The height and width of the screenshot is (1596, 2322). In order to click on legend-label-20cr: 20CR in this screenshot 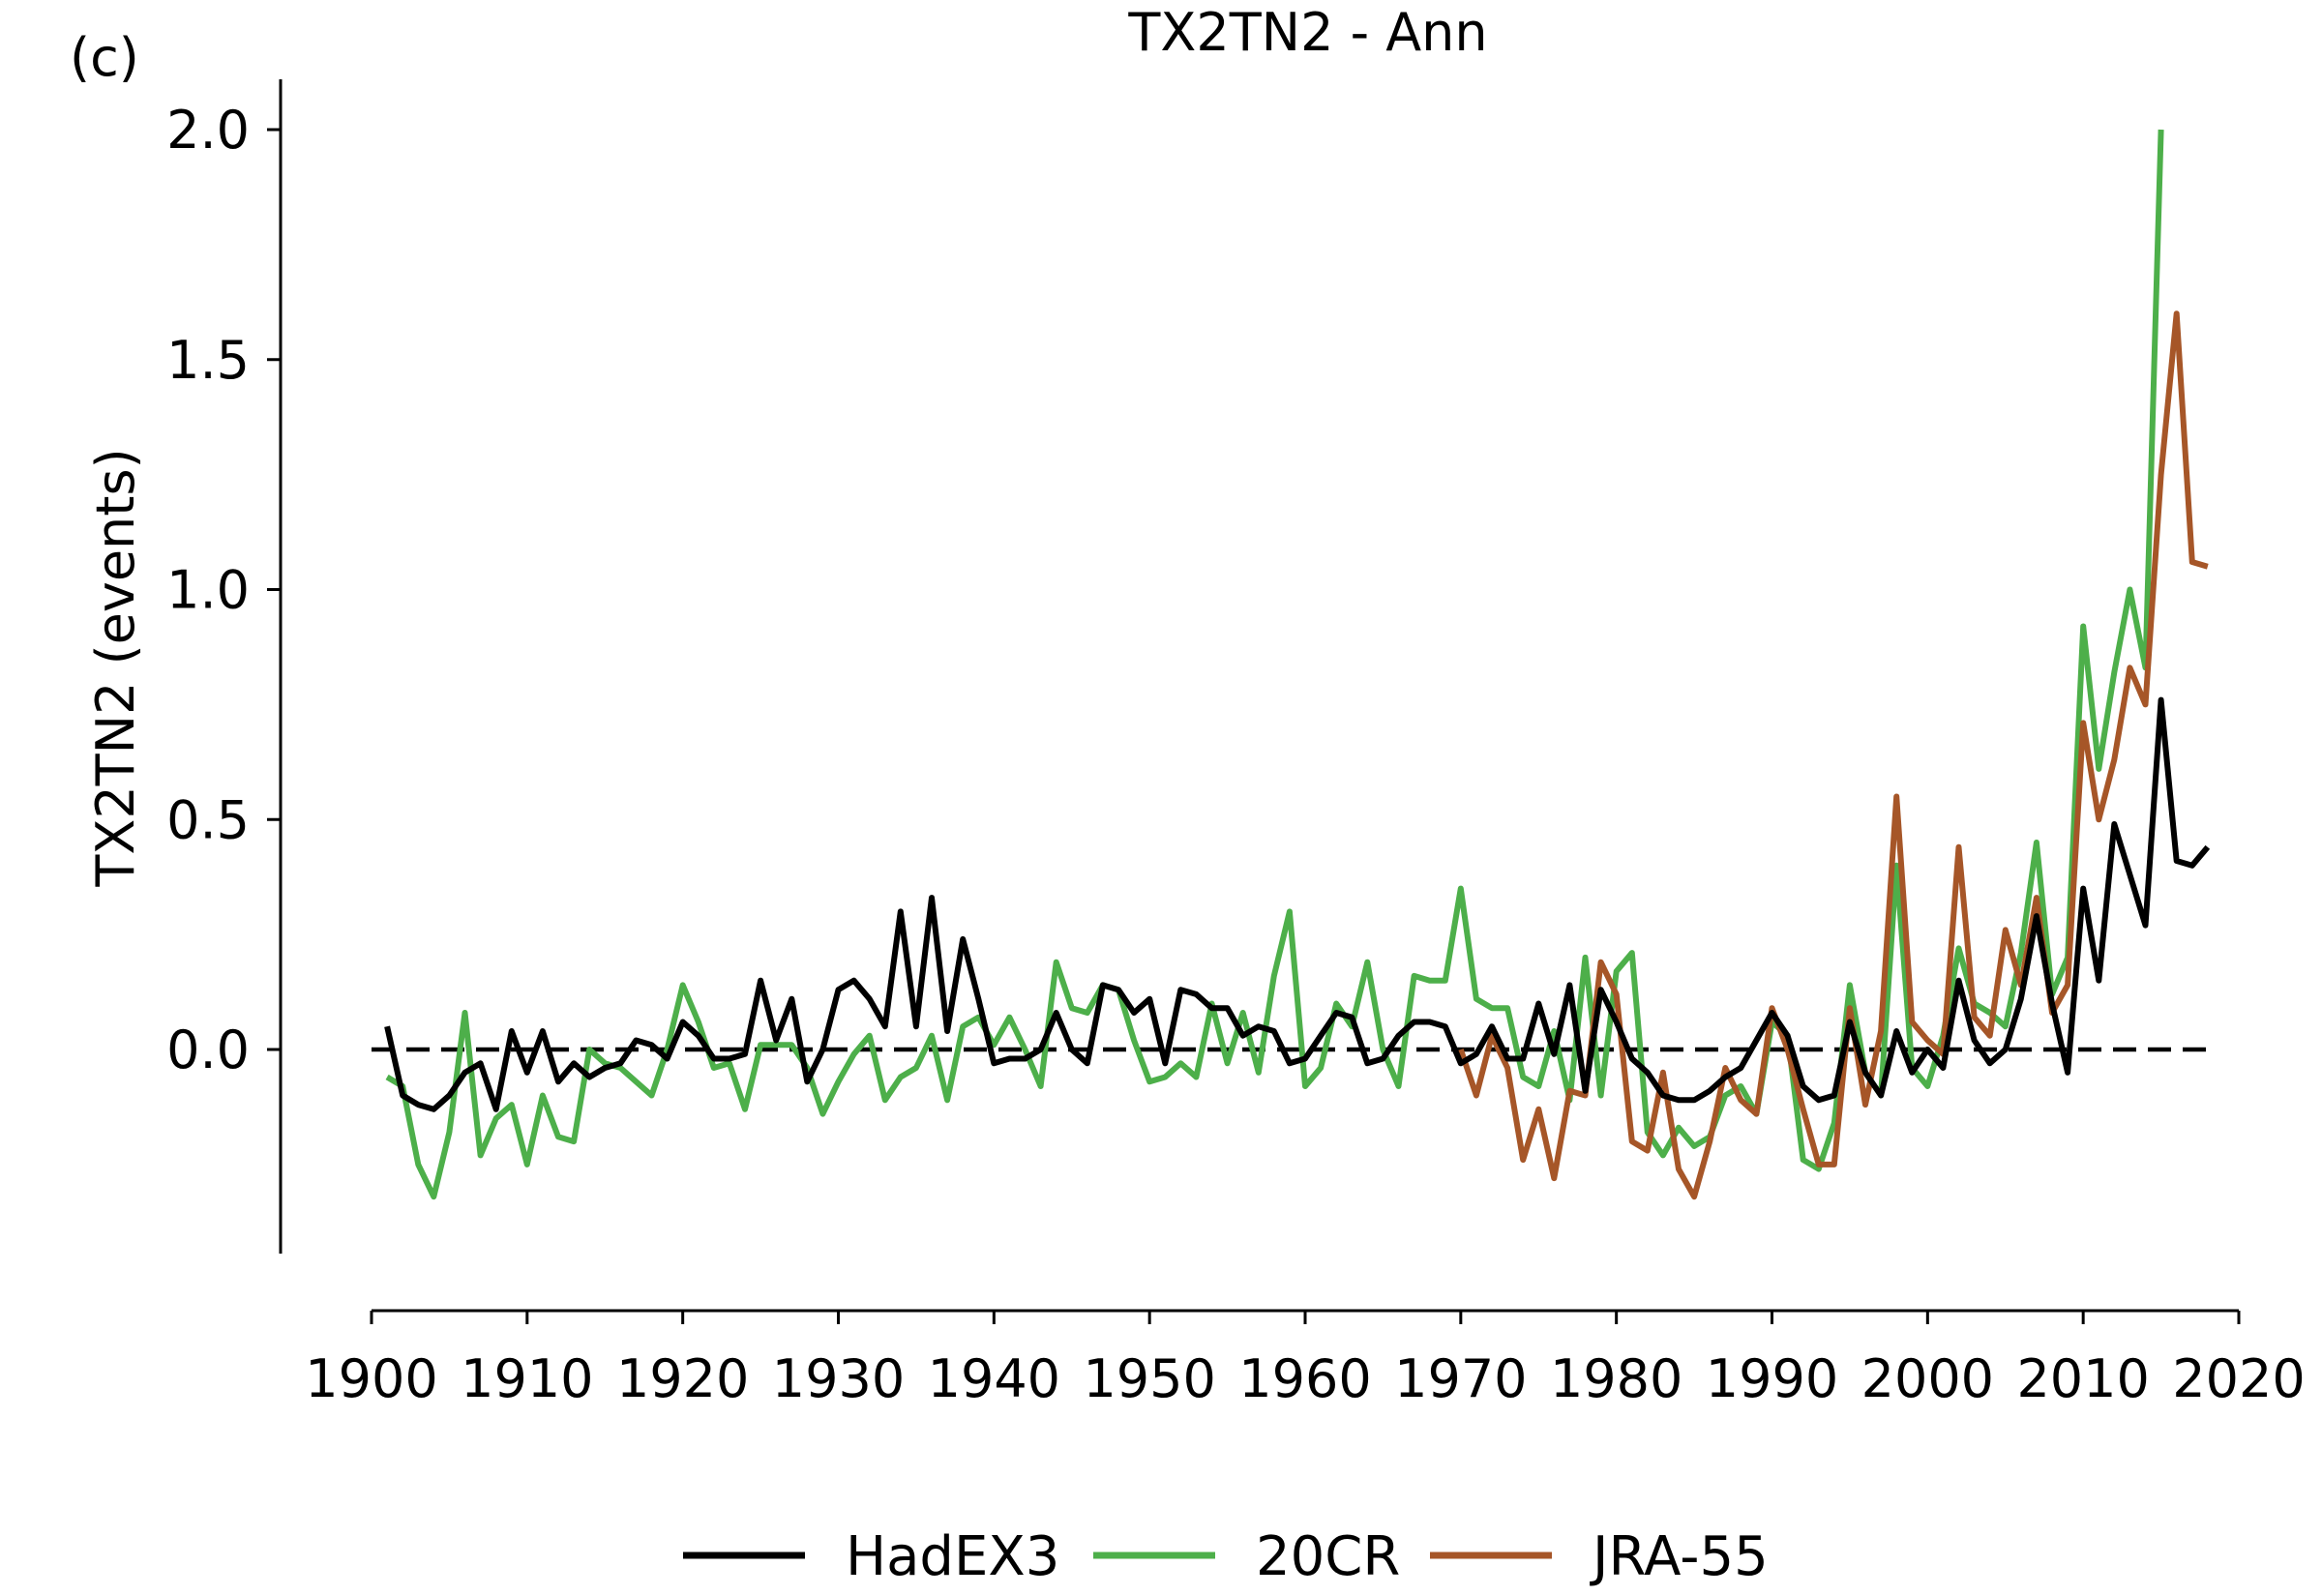, I will do `click(1328, 1556)`.